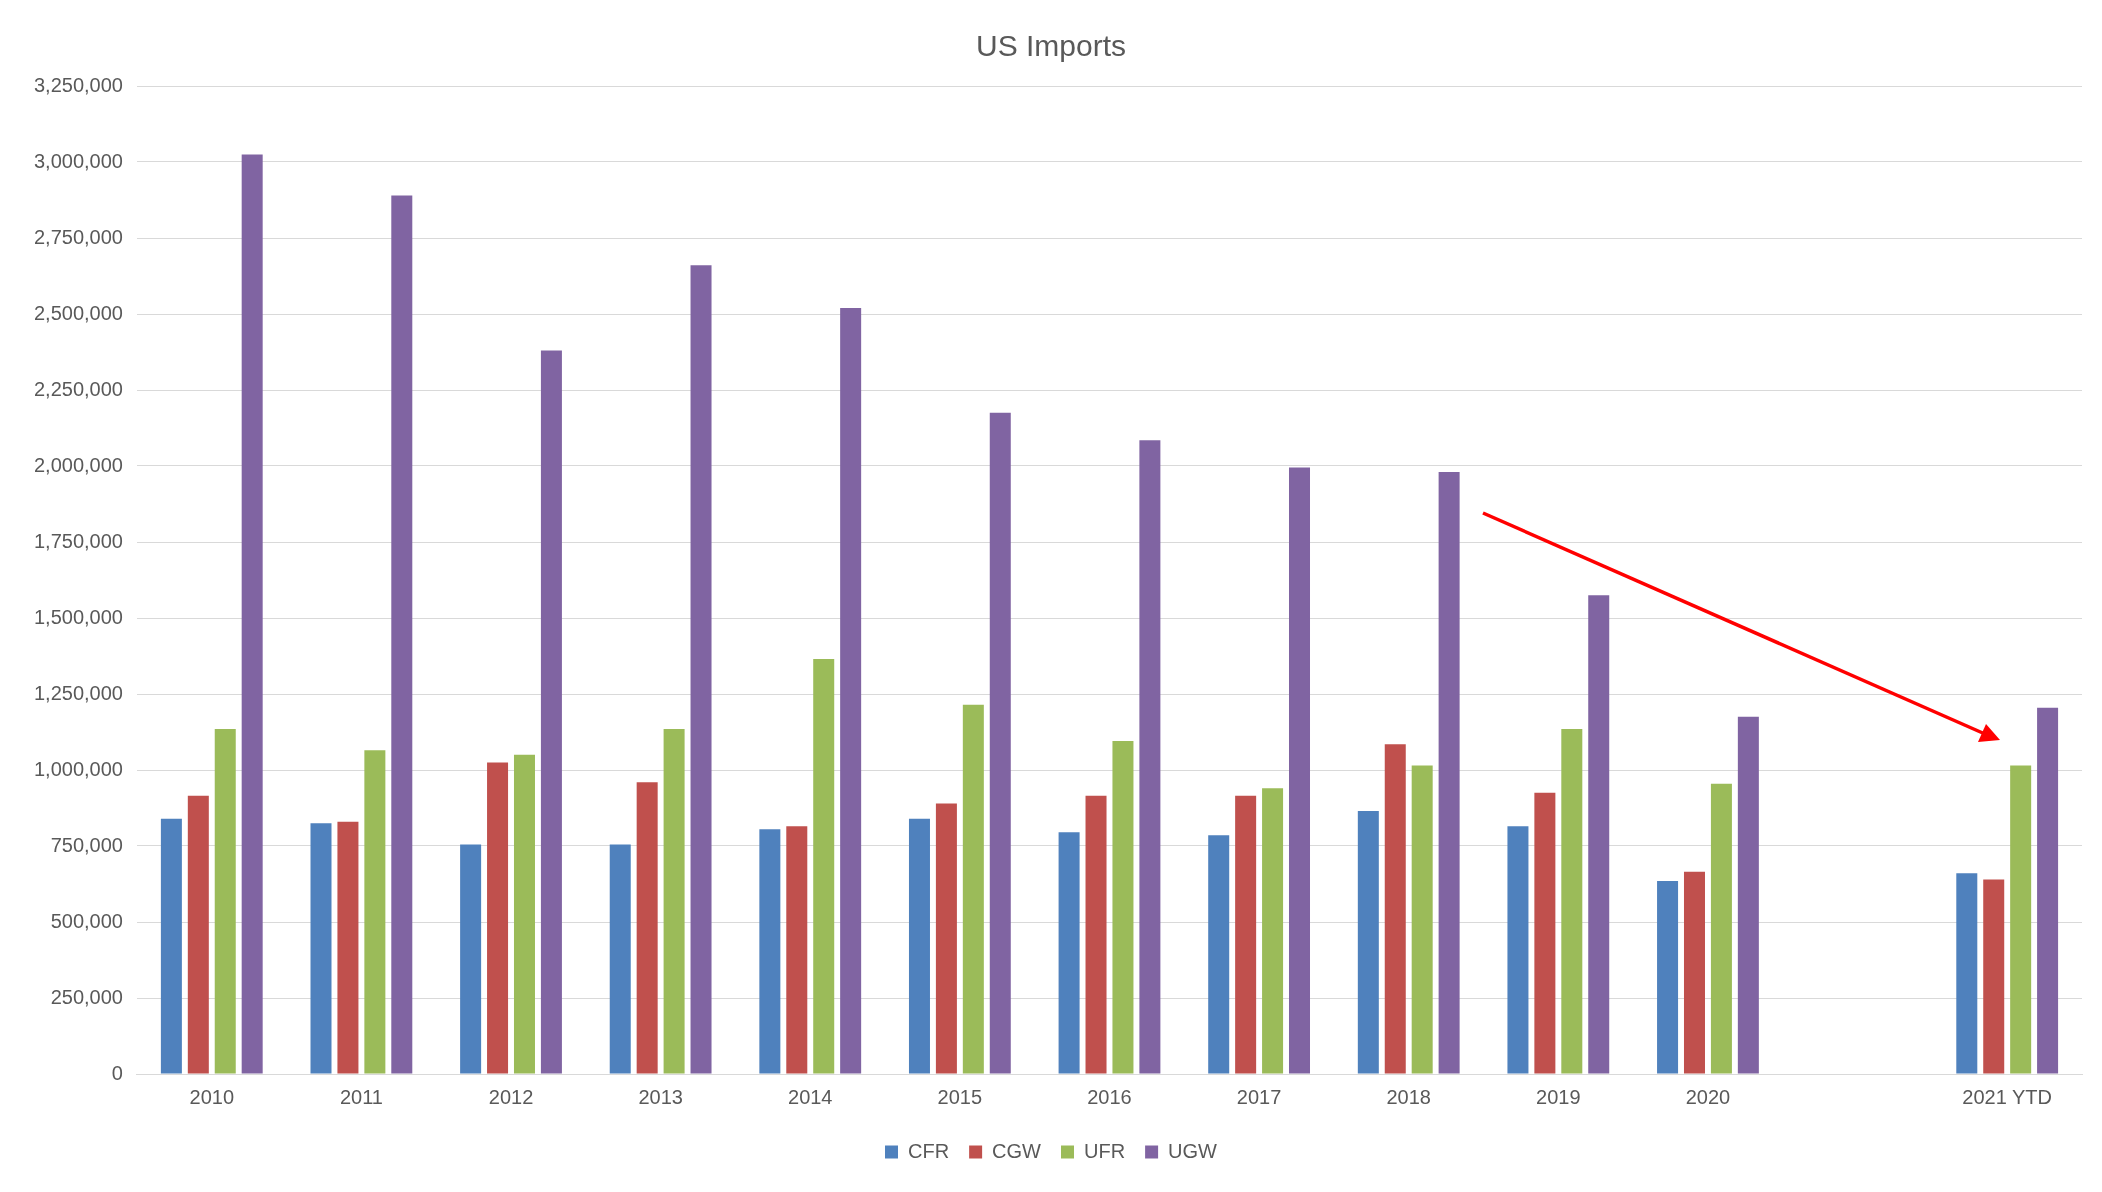 The height and width of the screenshot is (1192, 2102). Describe the element at coordinates (78, 312) in the screenshot. I see `y-tick-label: 2,500,000` at that location.